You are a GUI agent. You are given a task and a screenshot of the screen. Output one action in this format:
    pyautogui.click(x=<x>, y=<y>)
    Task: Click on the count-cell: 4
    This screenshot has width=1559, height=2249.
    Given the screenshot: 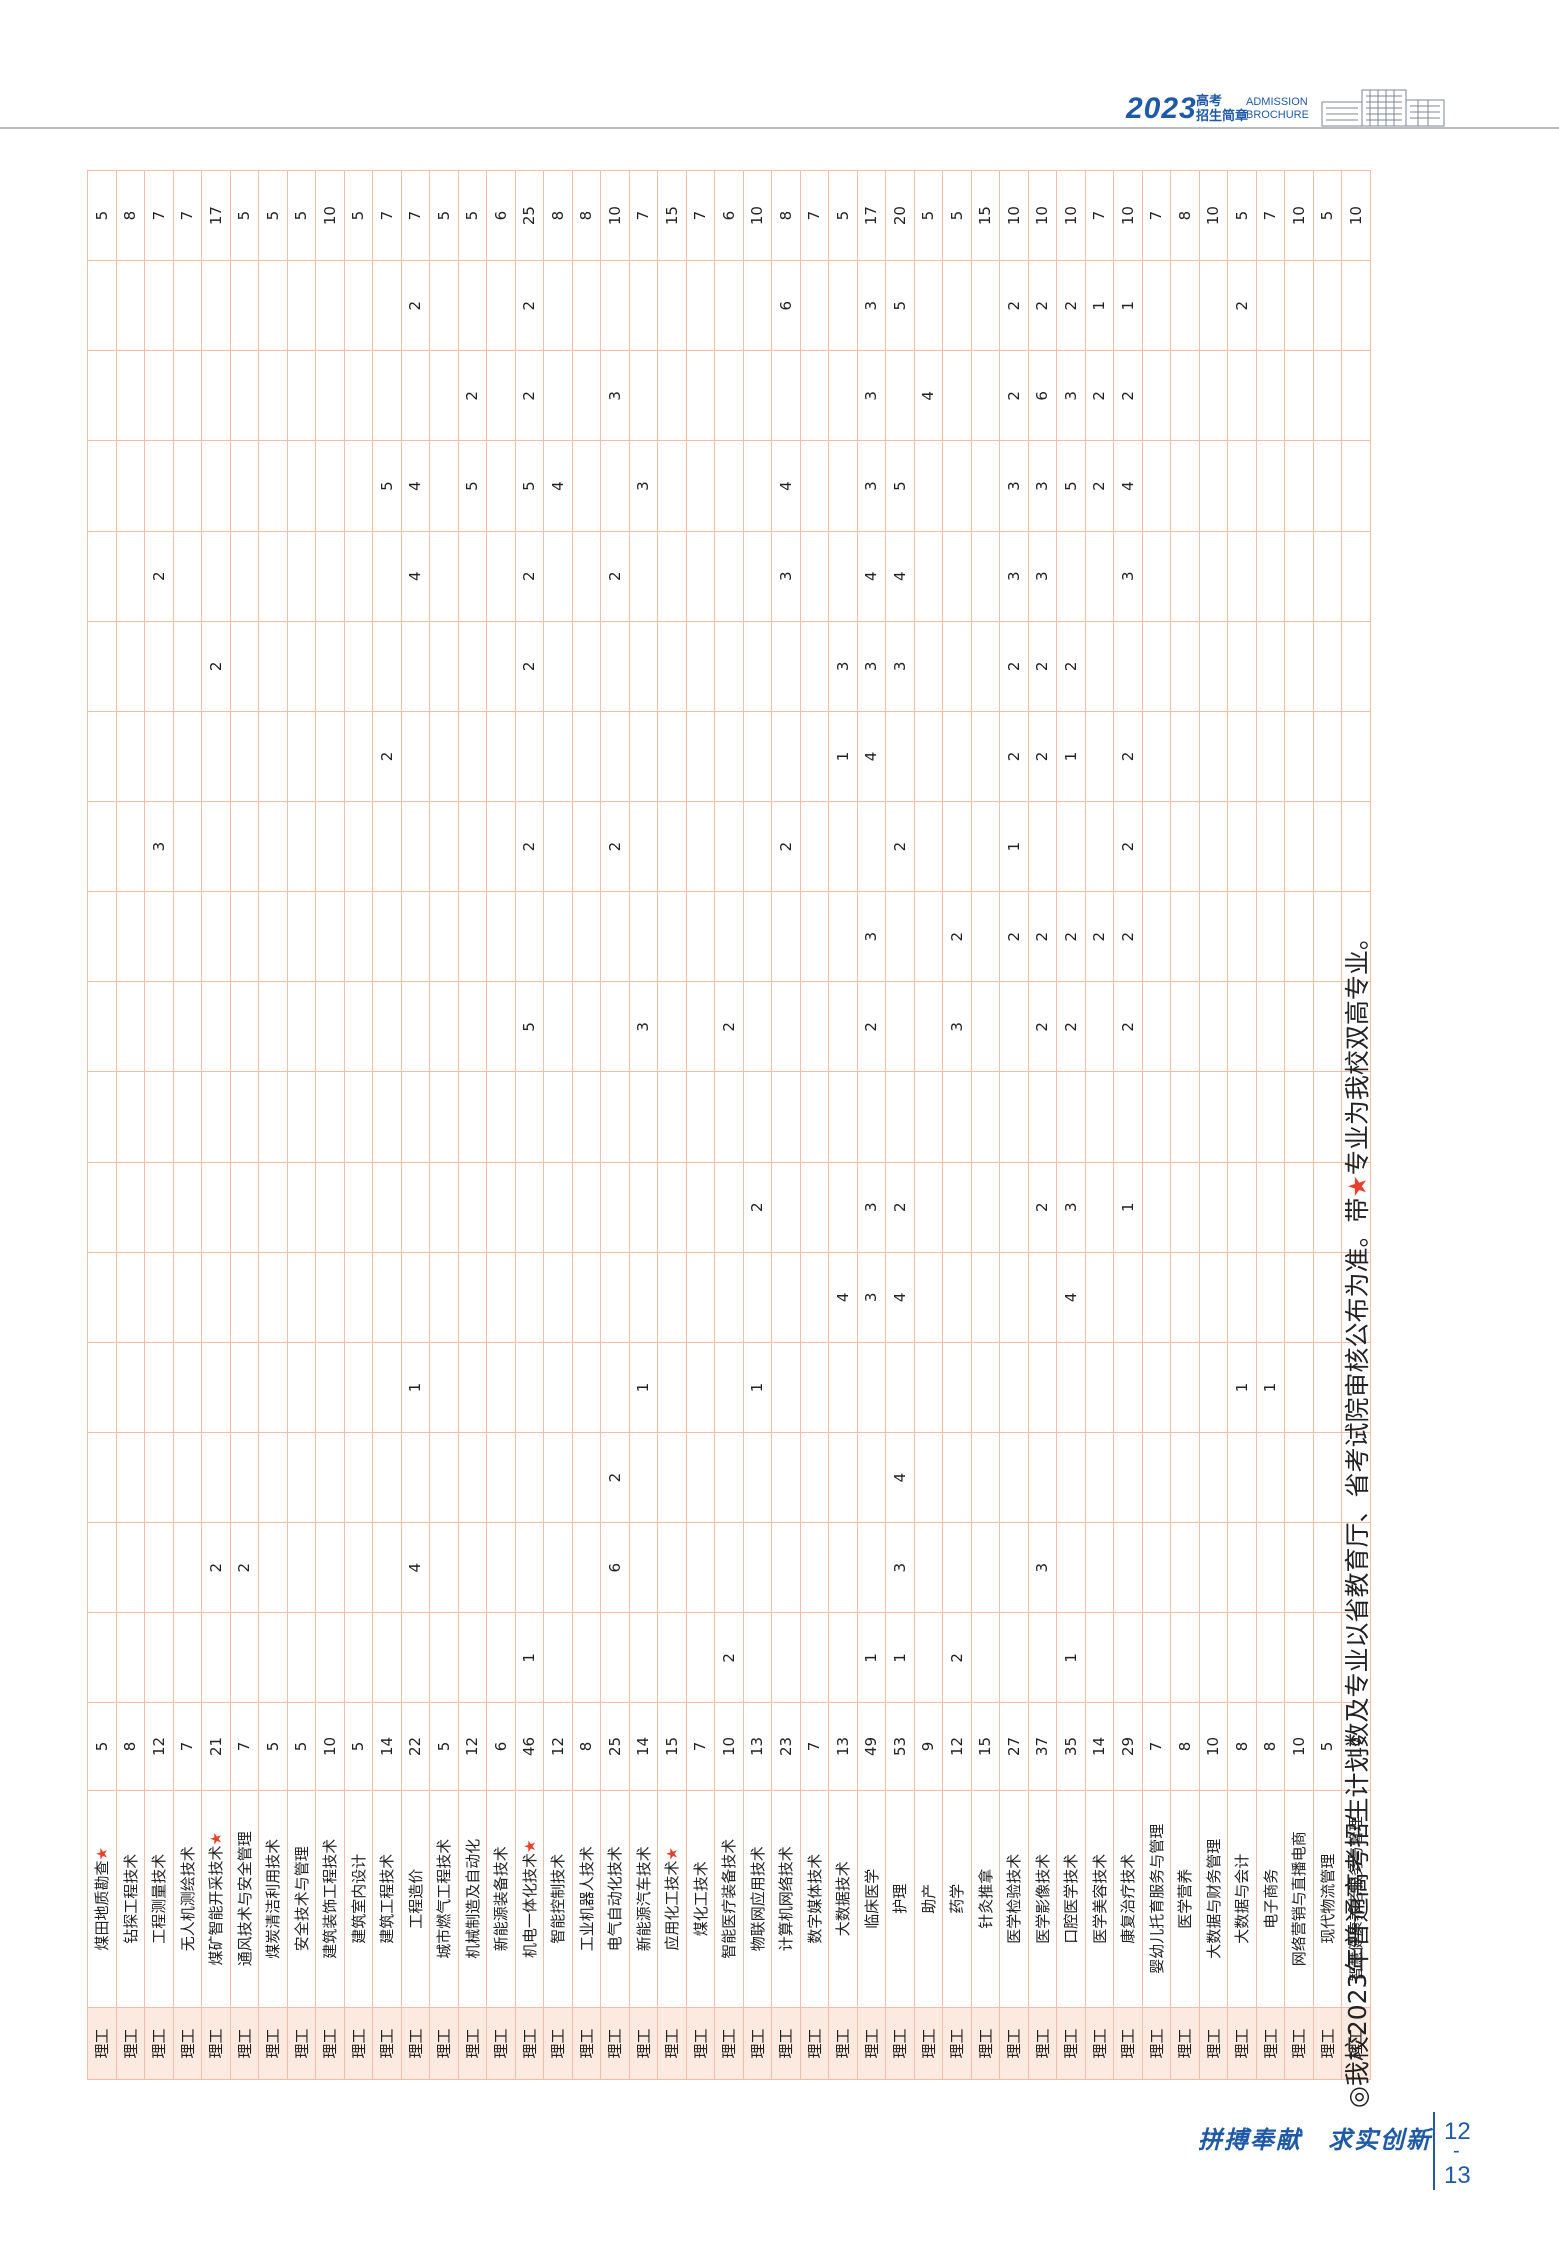 What is the action you would take?
    pyautogui.click(x=871, y=756)
    